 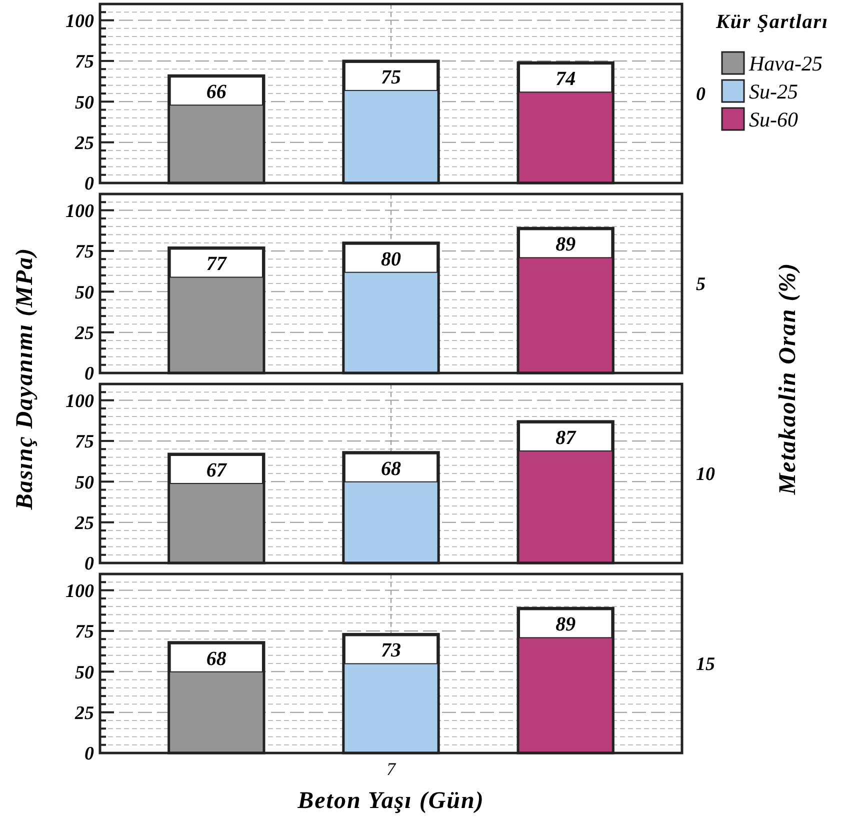 I want to click on y-axis-title: Basınç Dayanımı (MPa), so click(x=25, y=379).